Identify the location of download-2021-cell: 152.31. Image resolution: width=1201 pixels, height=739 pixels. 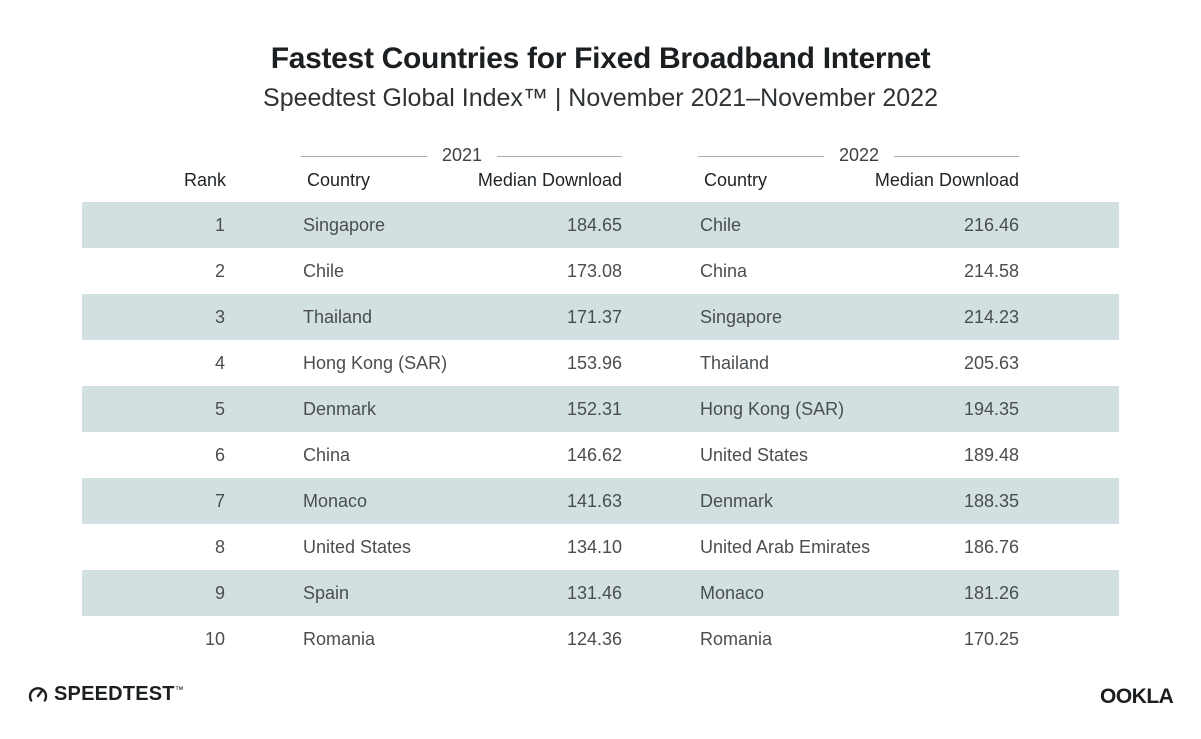
(594, 409).